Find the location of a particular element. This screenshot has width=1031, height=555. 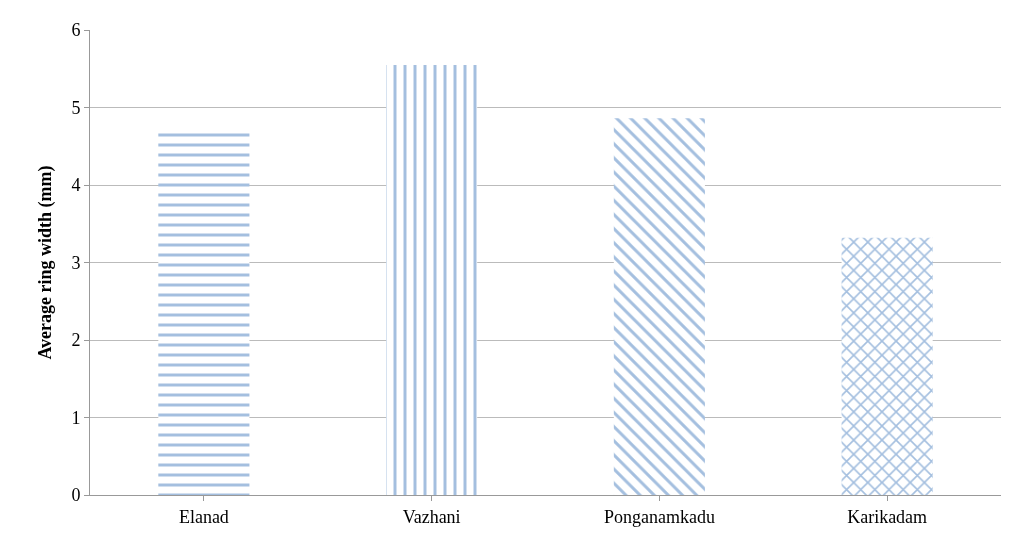

y-tick-label: 5 is located at coordinates (76, 107).